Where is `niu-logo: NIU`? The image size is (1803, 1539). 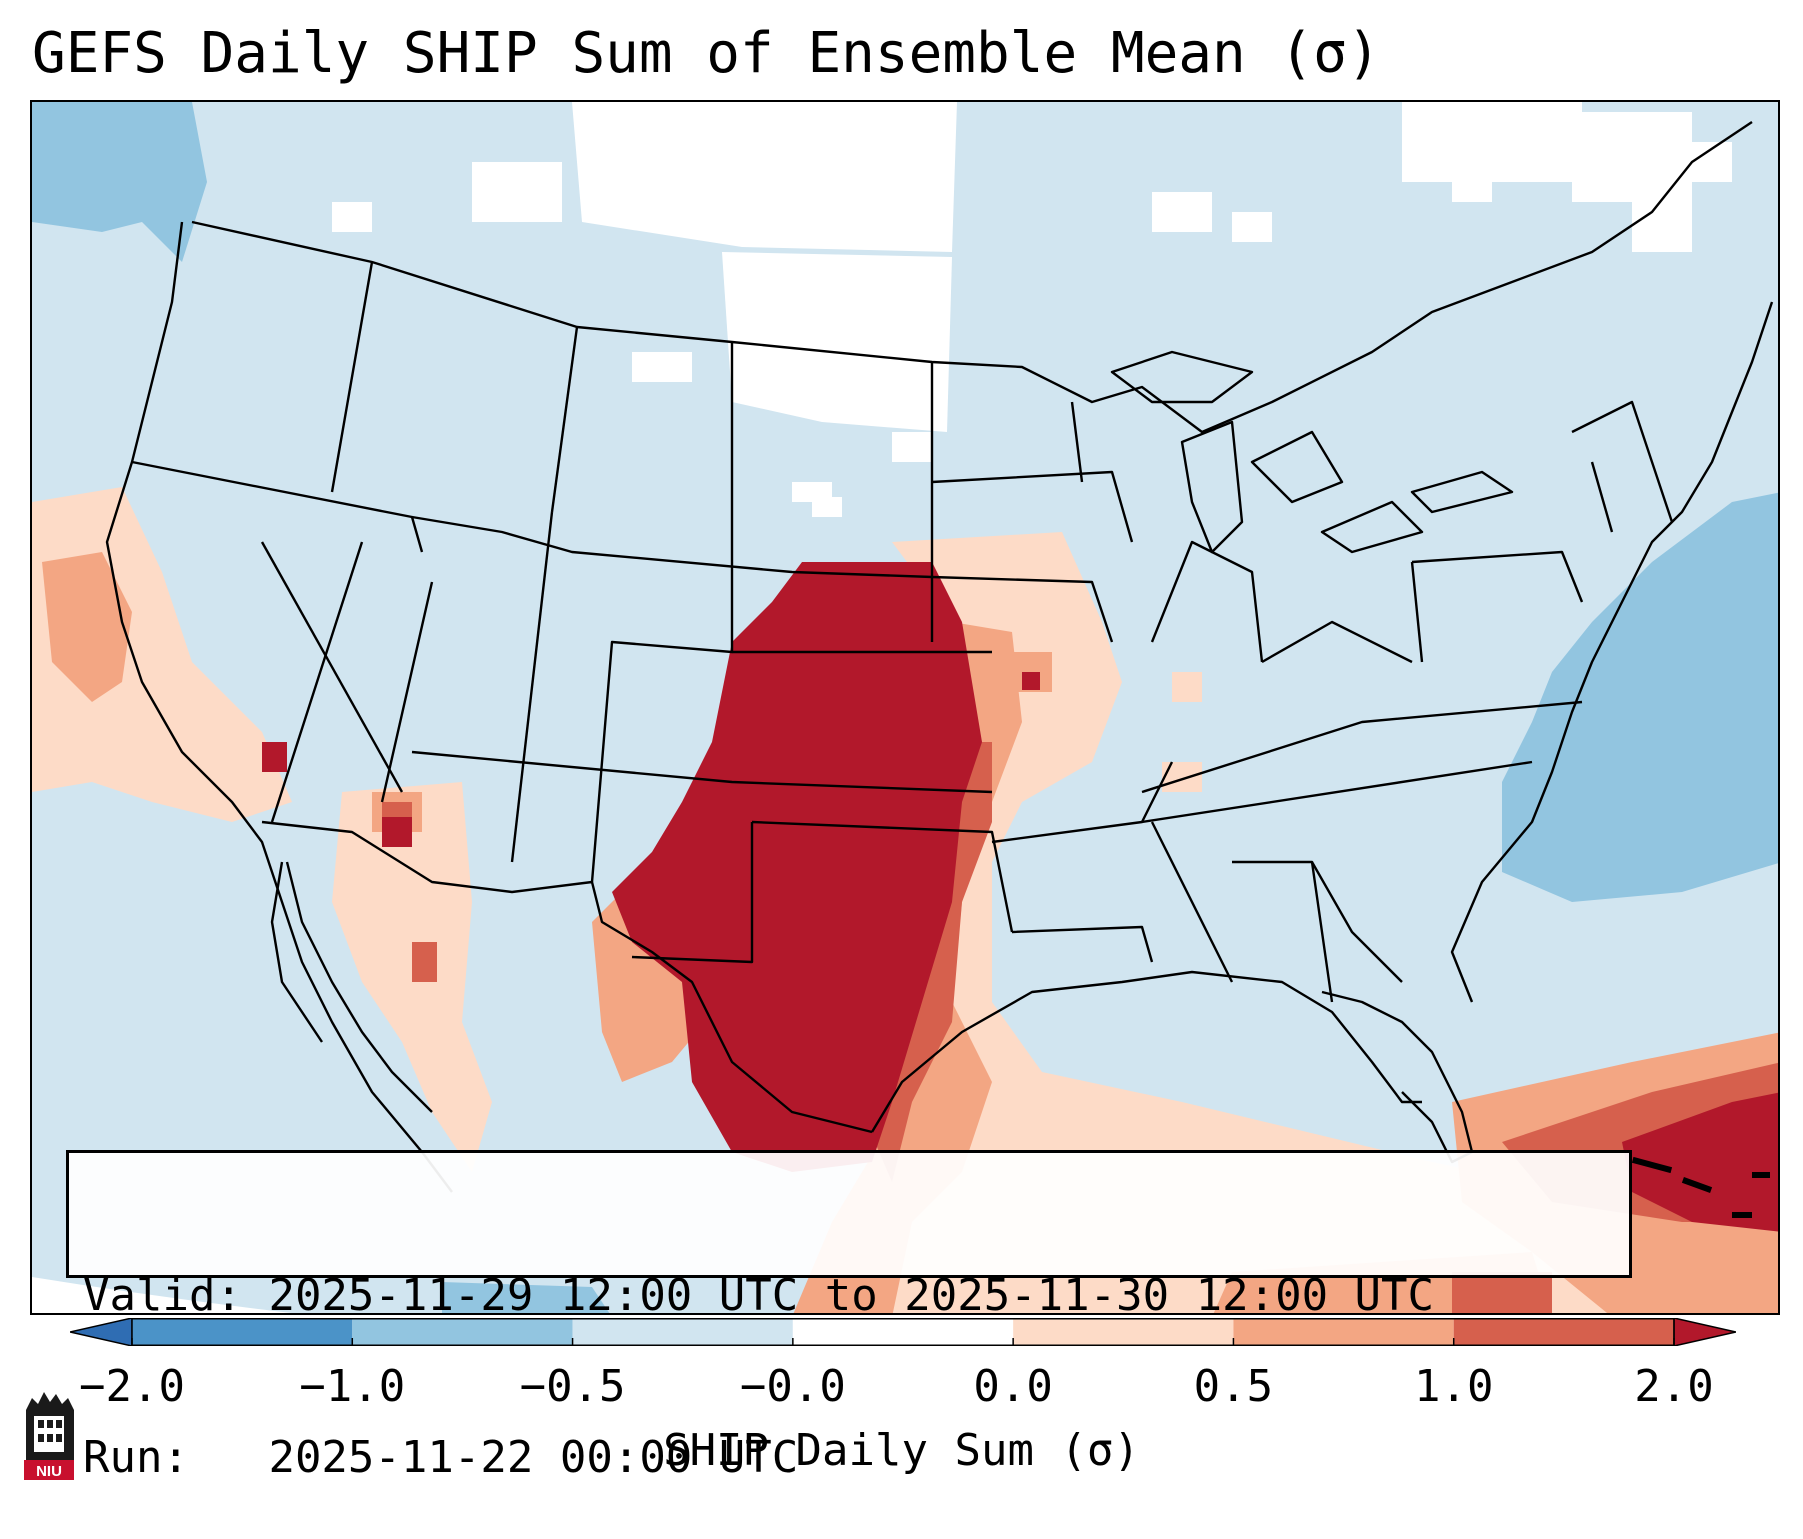 niu-logo: NIU is located at coordinates (49, 1436).